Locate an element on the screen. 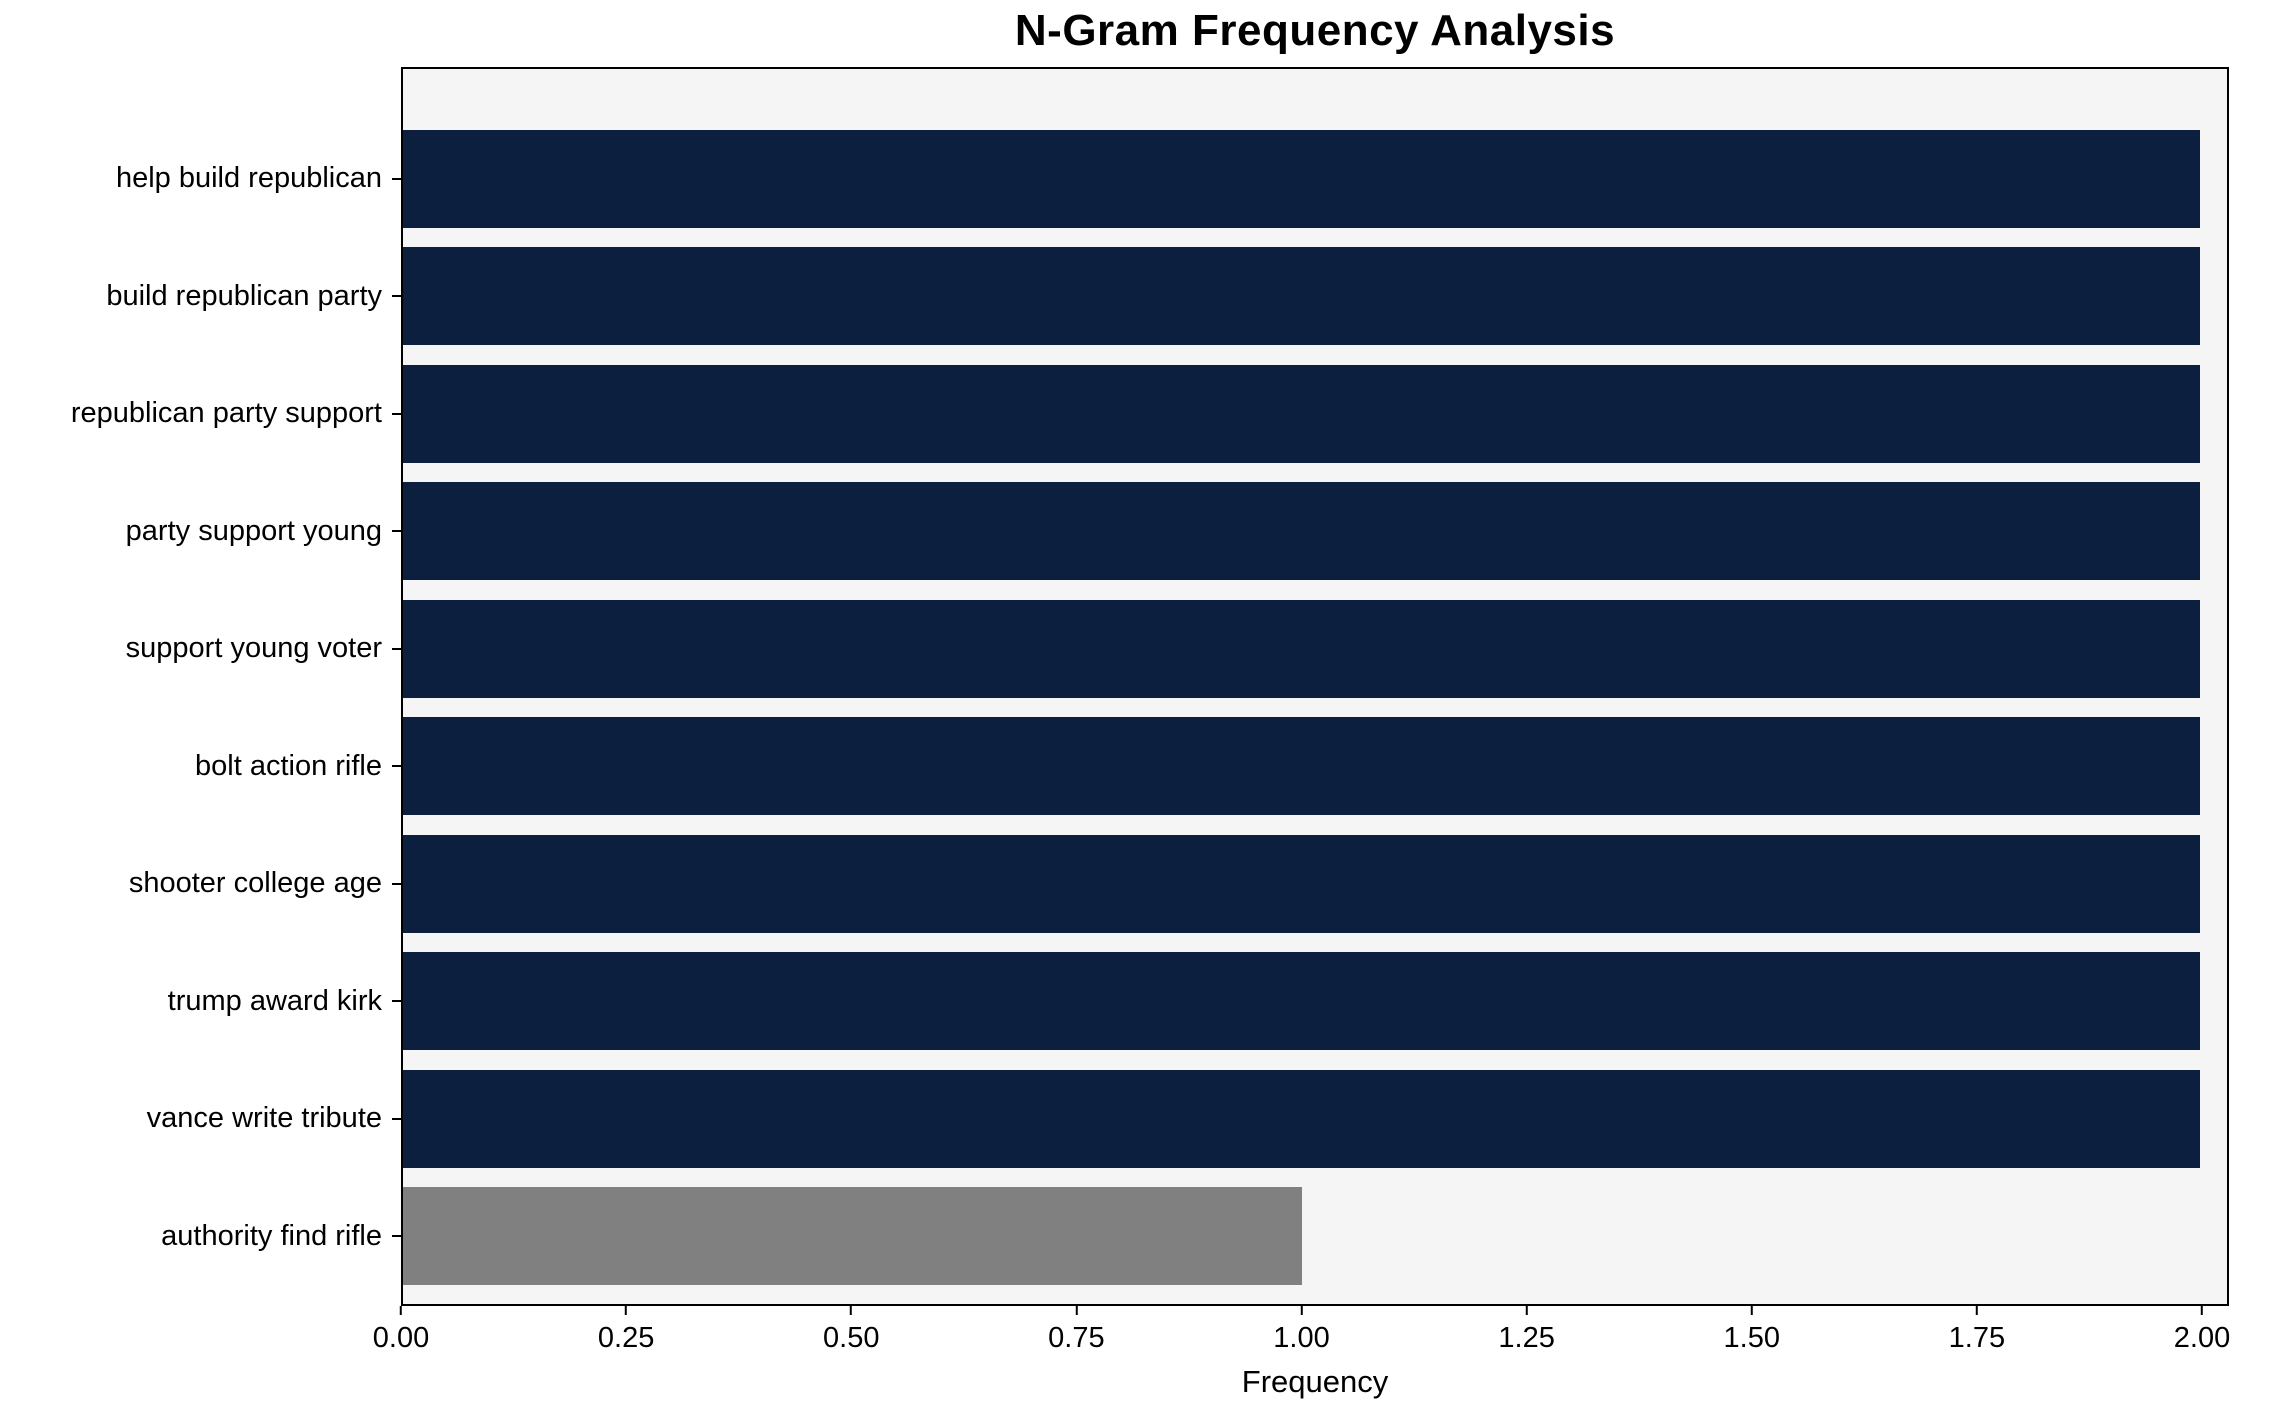 The width and height of the screenshot is (2277, 1414). bar-support-young-voter is located at coordinates (1302, 648).